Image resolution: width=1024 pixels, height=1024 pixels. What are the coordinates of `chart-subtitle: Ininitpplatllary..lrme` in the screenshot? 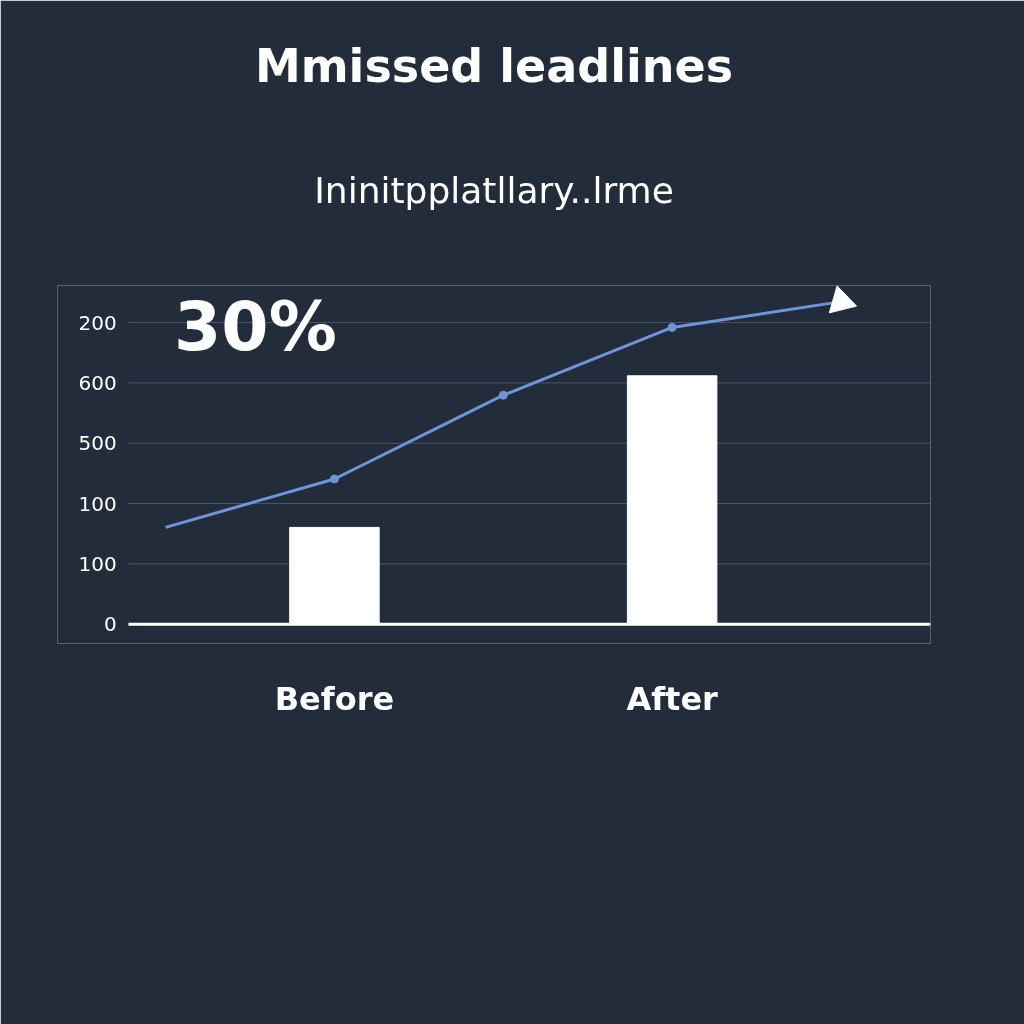 It's located at (494, 190).